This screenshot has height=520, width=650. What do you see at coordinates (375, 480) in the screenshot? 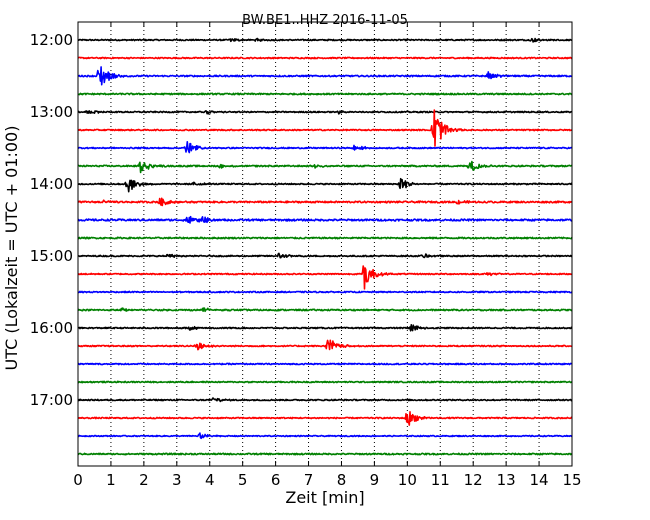
I see `x-tick-label: 9` at bounding box center [375, 480].